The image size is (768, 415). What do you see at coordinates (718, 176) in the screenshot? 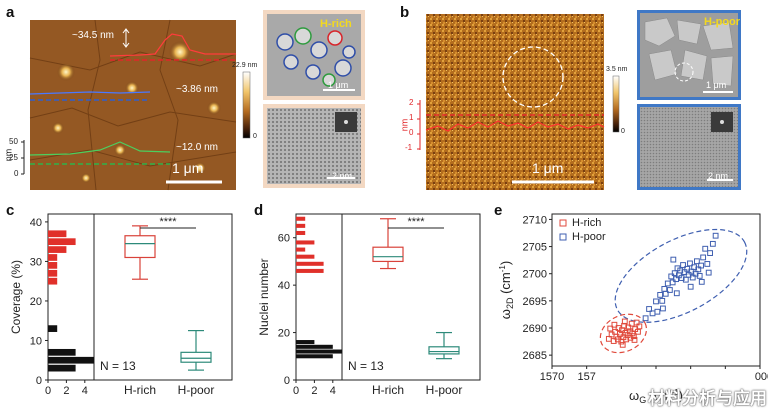
I see `inset-scalebar-b-bottom: 2 nm` at bounding box center [718, 176].